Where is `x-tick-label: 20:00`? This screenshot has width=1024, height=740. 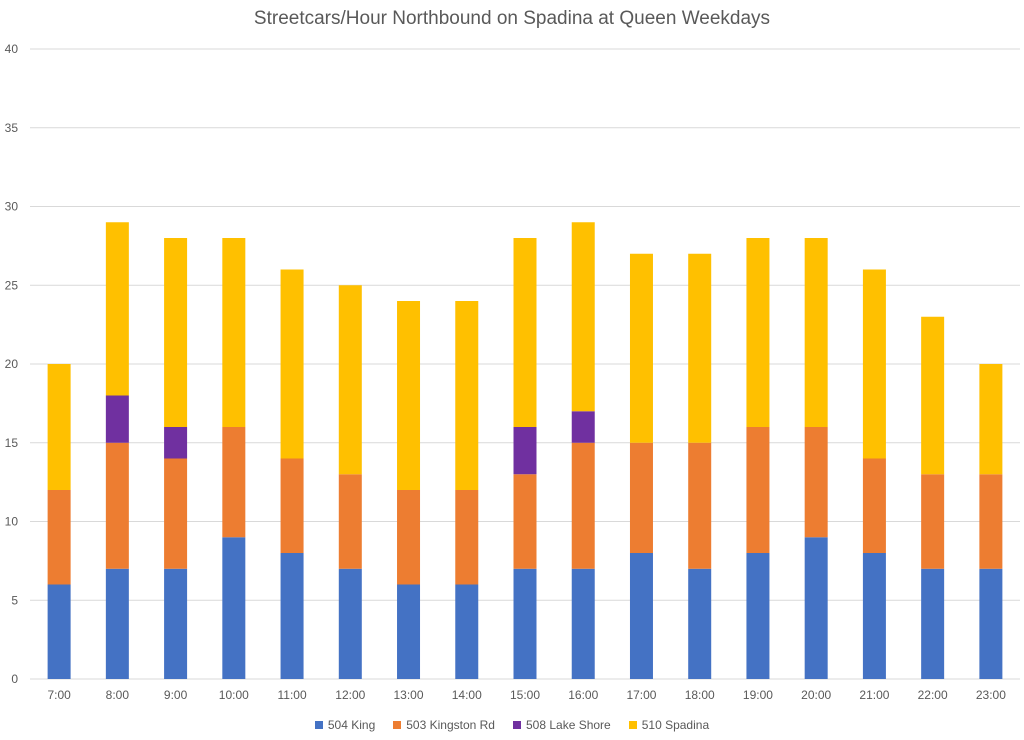 x-tick-label: 20:00 is located at coordinates (816, 695).